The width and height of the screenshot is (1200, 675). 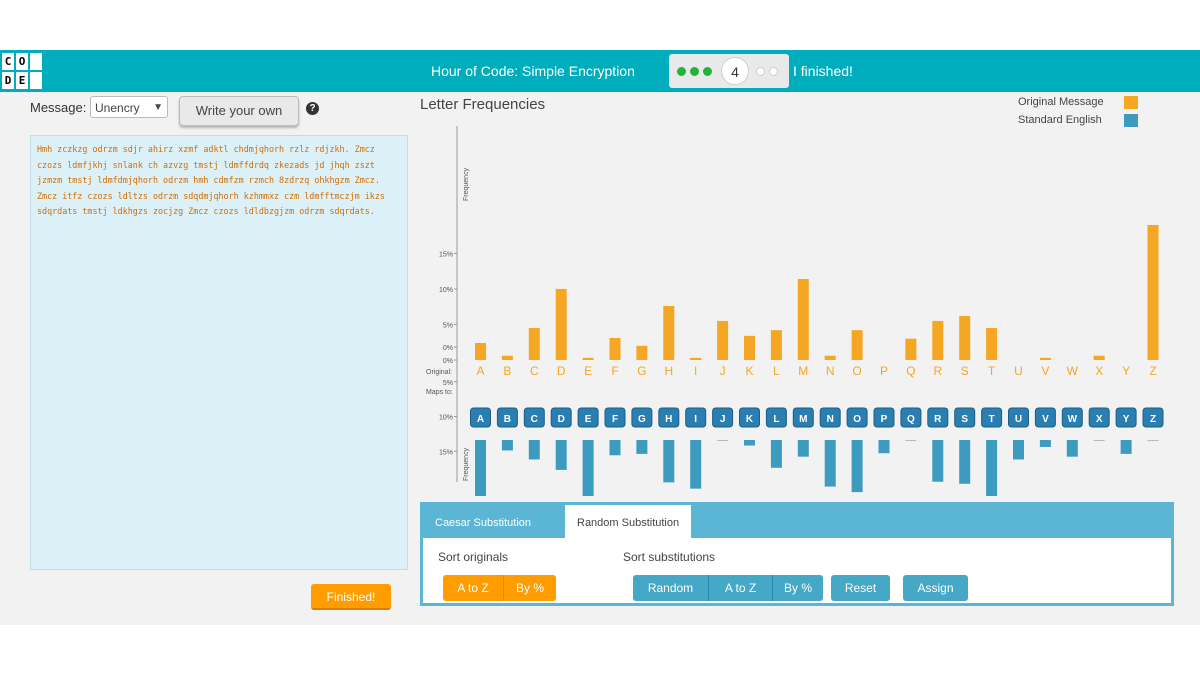 I want to click on english-bar-t, so click(x=992, y=472).